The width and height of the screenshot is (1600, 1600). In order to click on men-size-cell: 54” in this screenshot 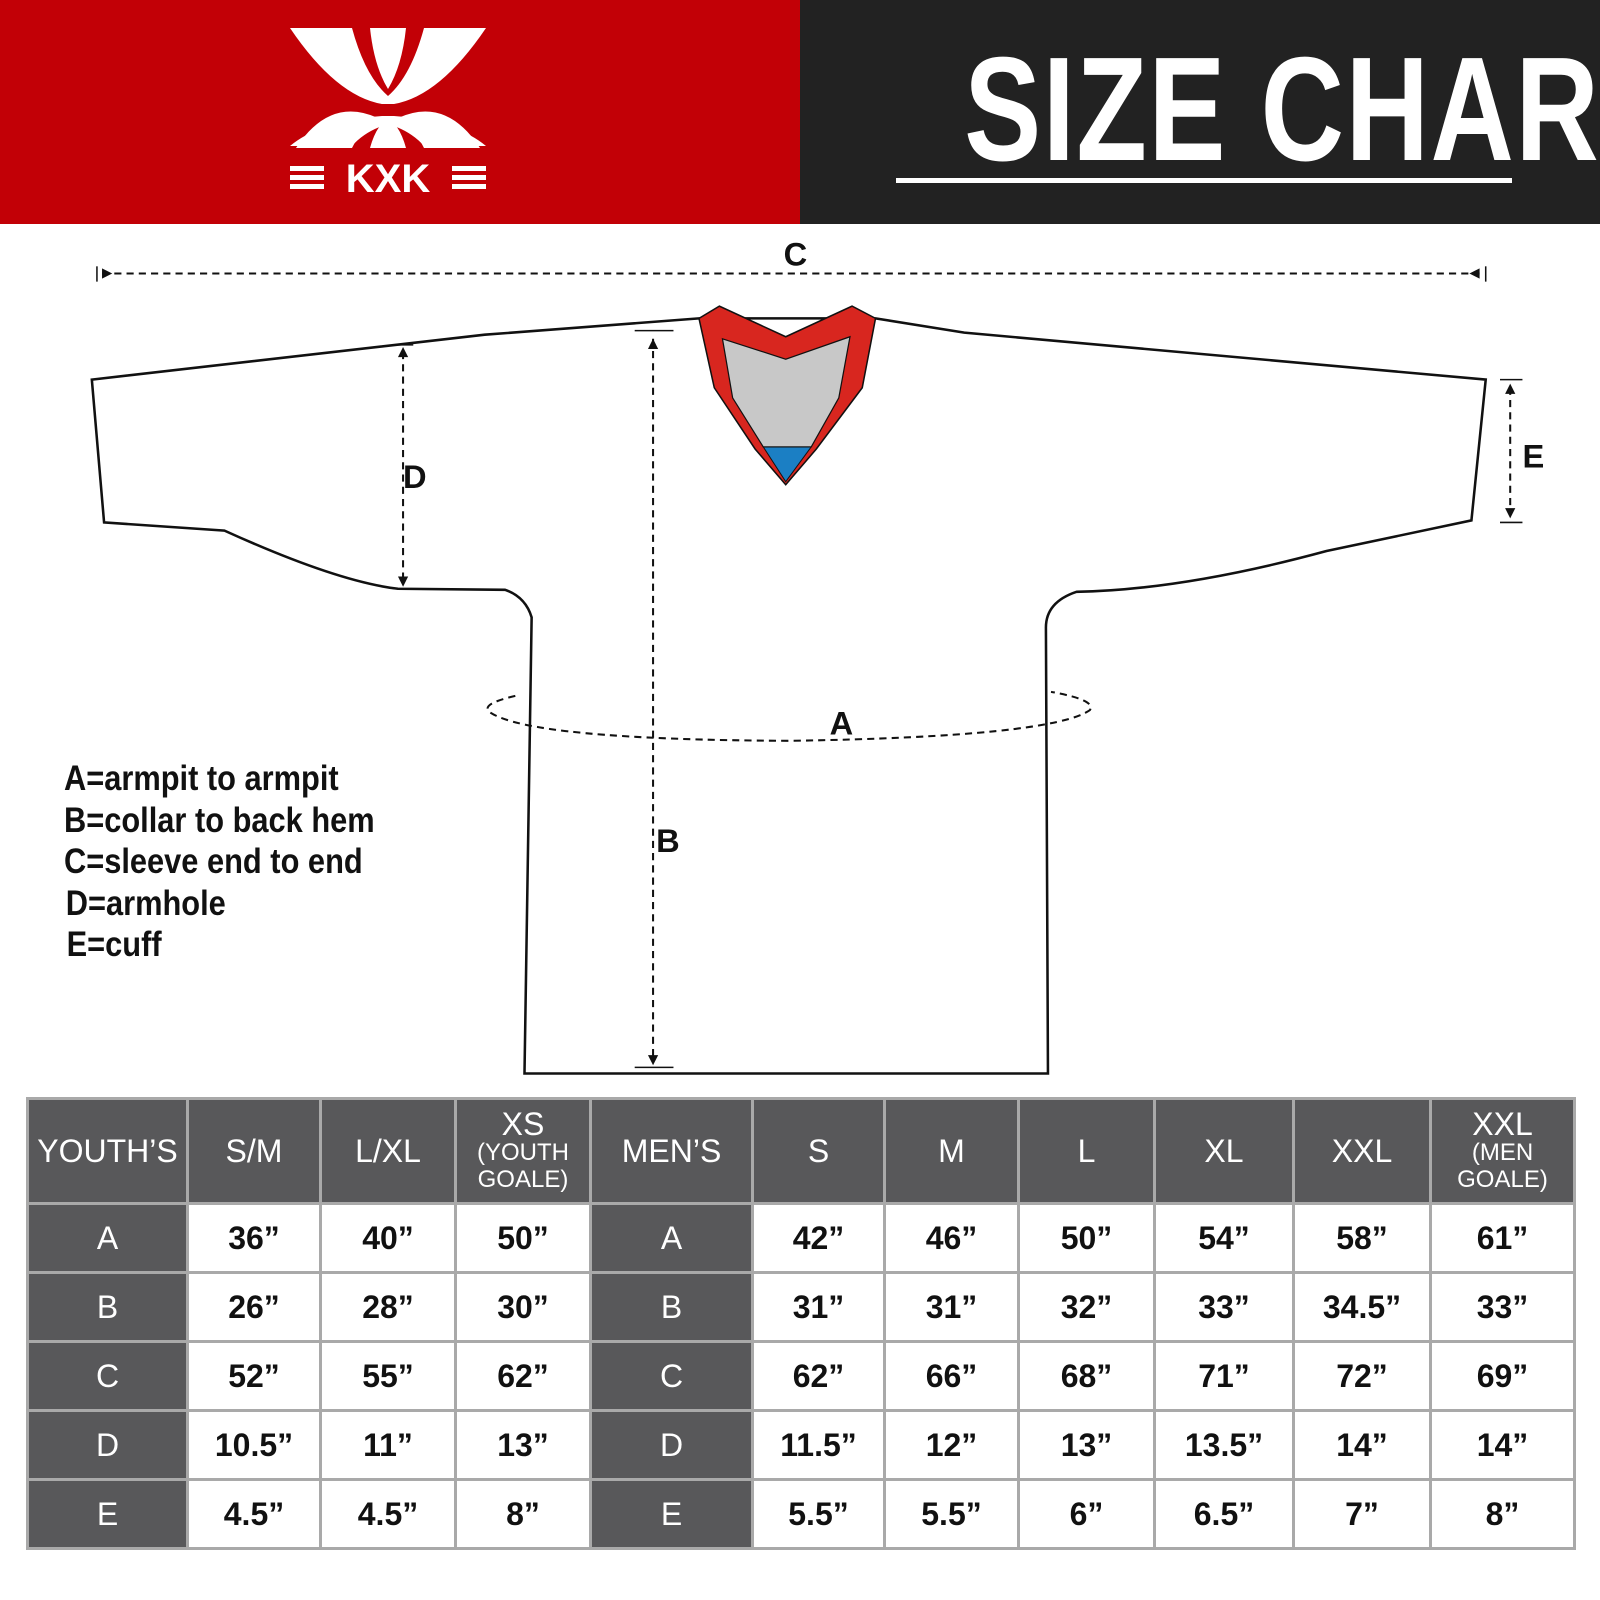, I will do `click(1224, 1238)`.